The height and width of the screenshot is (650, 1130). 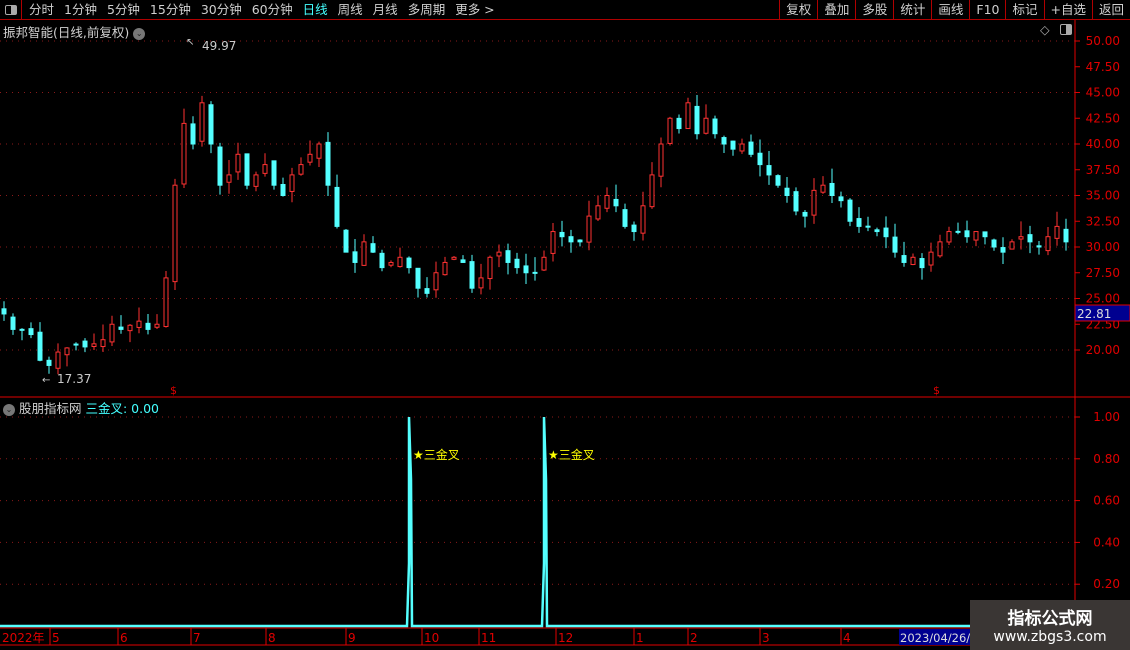 What do you see at coordinates (1103, 196) in the screenshot?
I see `price-tick-label: 35.00` at bounding box center [1103, 196].